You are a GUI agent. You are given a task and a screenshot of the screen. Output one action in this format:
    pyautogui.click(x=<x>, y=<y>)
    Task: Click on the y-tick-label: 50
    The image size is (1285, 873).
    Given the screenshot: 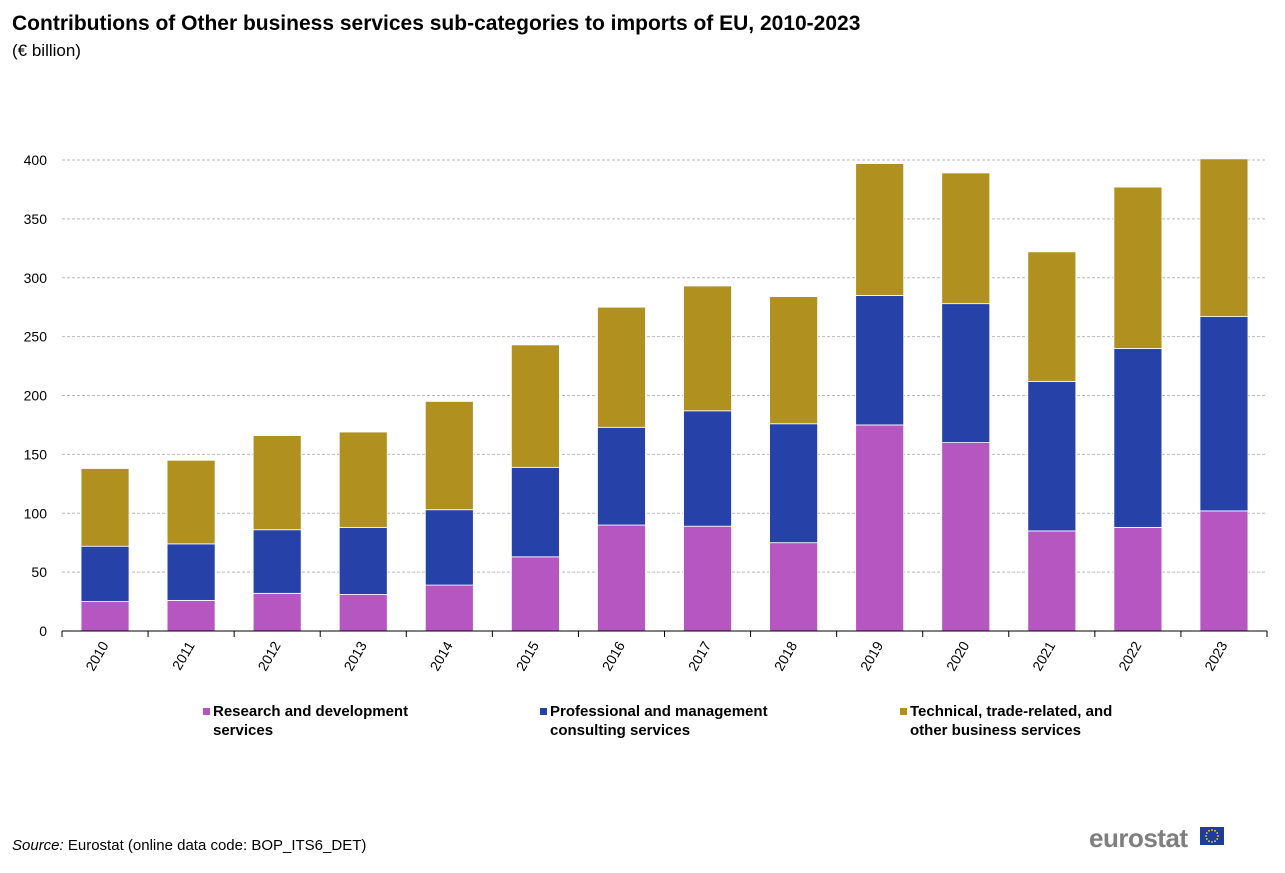 What is the action you would take?
    pyautogui.click(x=39, y=572)
    